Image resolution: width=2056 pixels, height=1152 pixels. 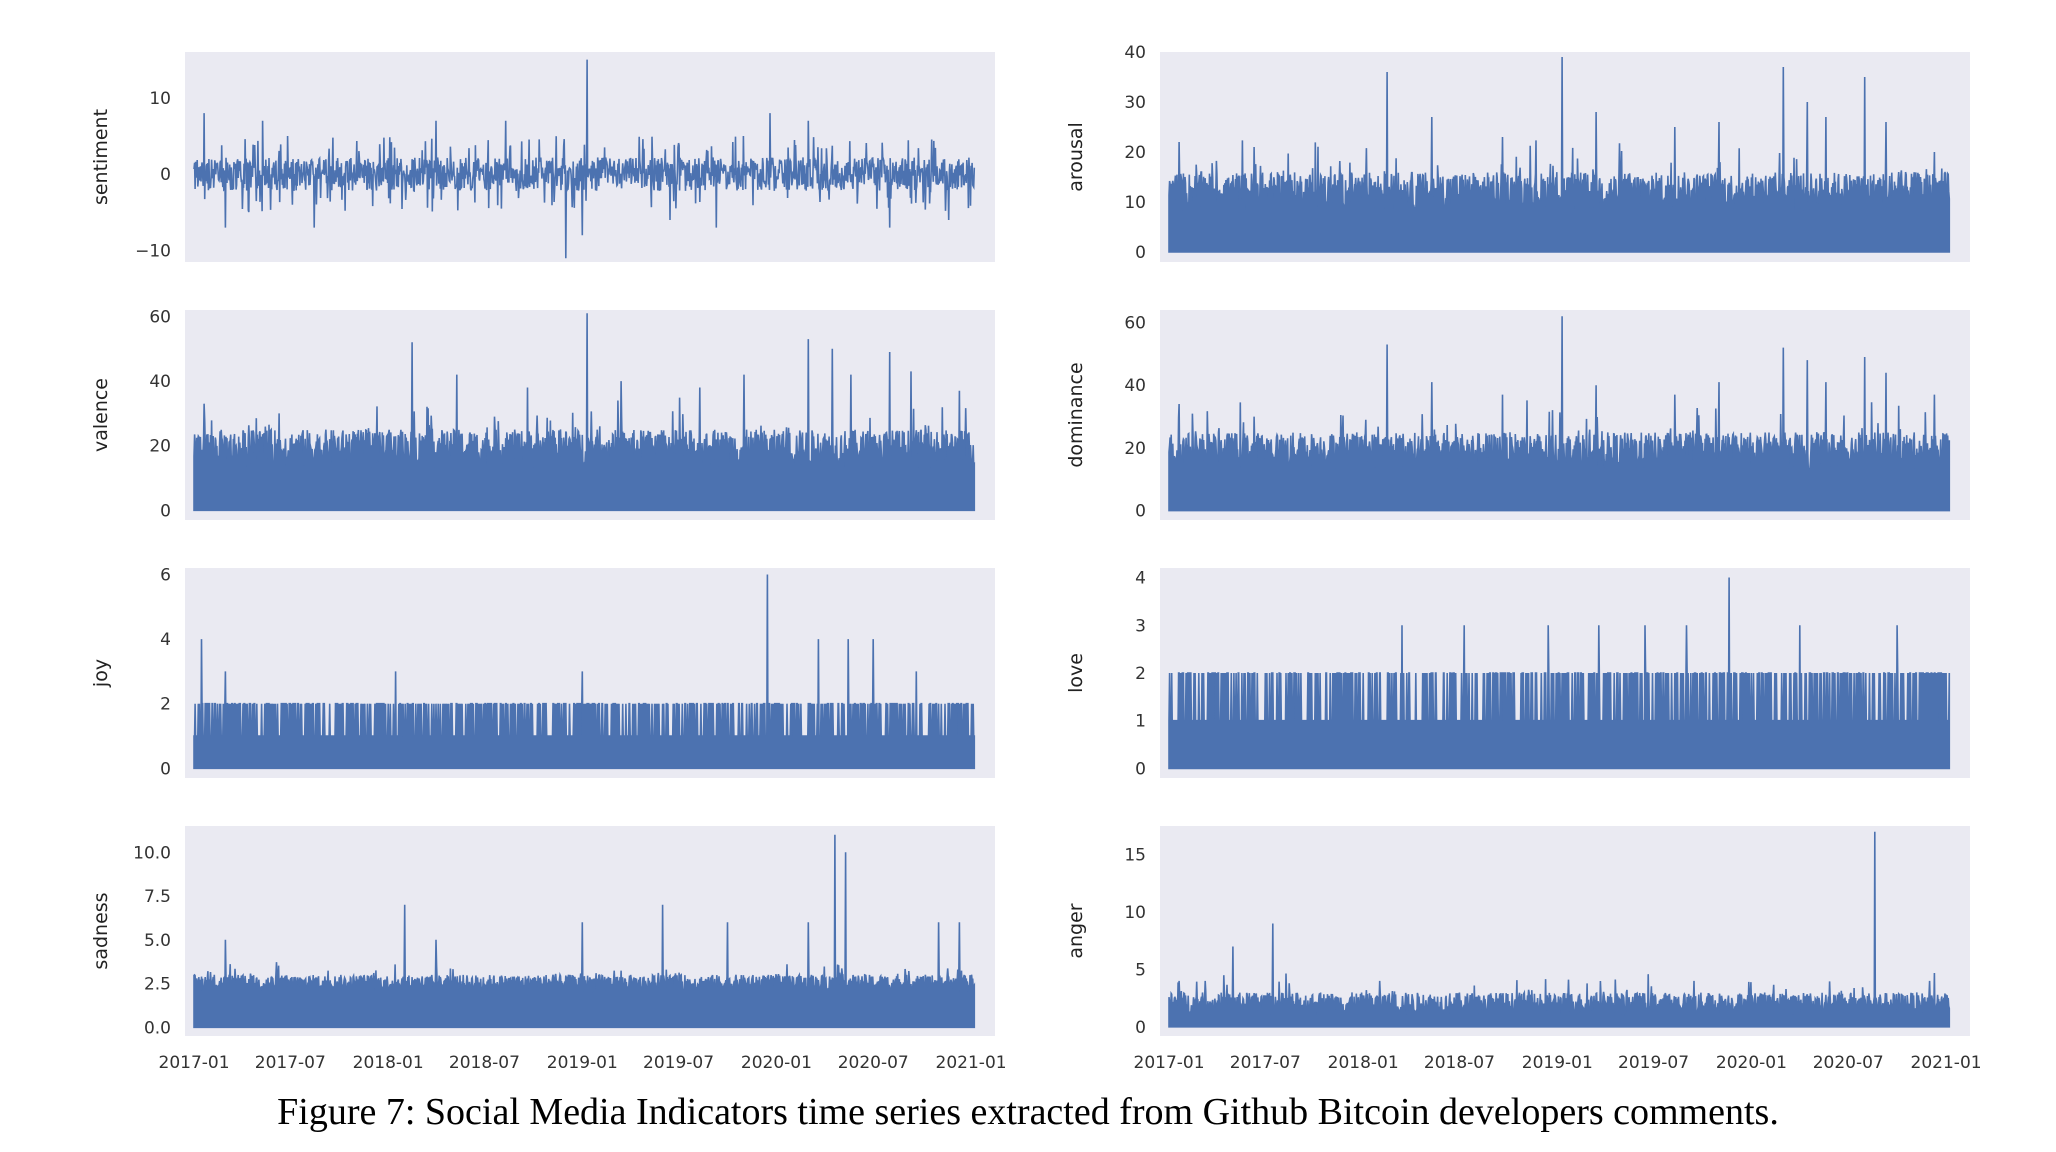 I want to click on y-tick-label: 6, so click(x=165, y=575).